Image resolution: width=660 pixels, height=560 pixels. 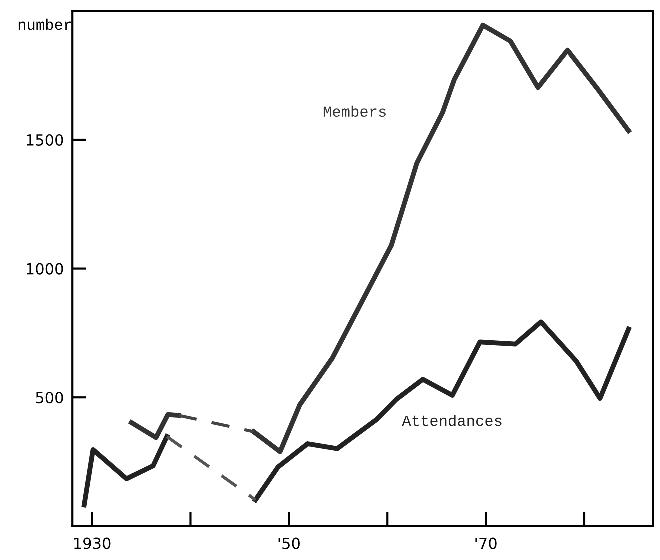 What do you see at coordinates (92, 544) in the screenshot?
I see `x-tick-label: 1930` at bounding box center [92, 544].